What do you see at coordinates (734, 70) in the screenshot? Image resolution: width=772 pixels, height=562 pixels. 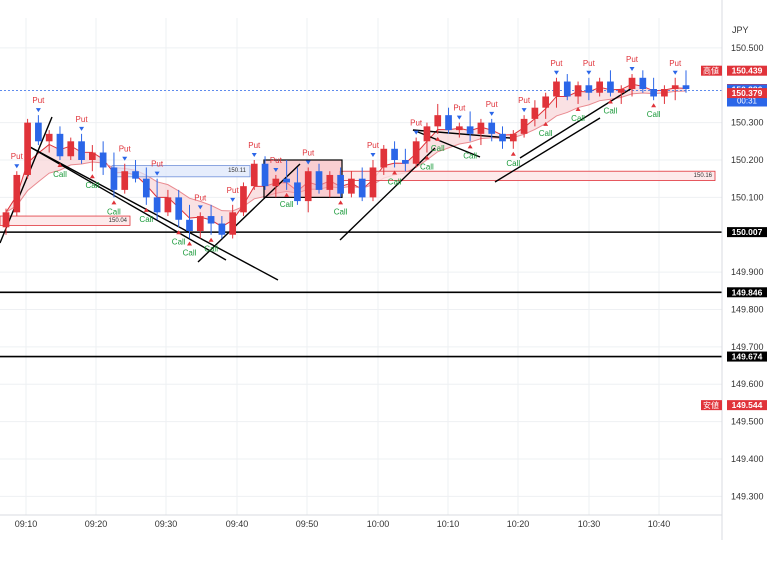 I see `price-tag: 高値 150.439` at bounding box center [734, 70].